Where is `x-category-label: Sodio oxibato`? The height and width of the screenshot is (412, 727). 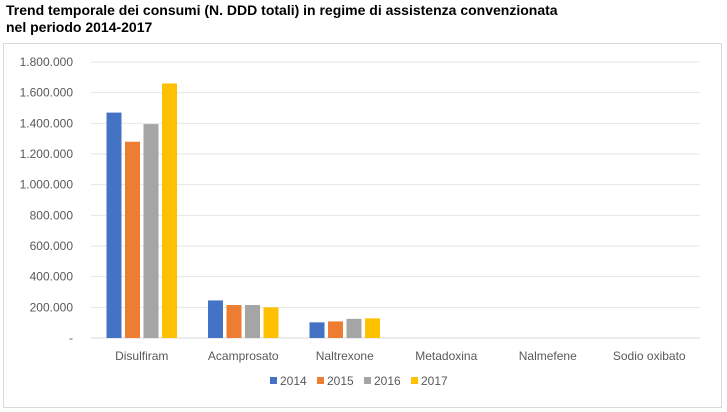
x-category-label: Sodio oxibato is located at coordinates (649, 356).